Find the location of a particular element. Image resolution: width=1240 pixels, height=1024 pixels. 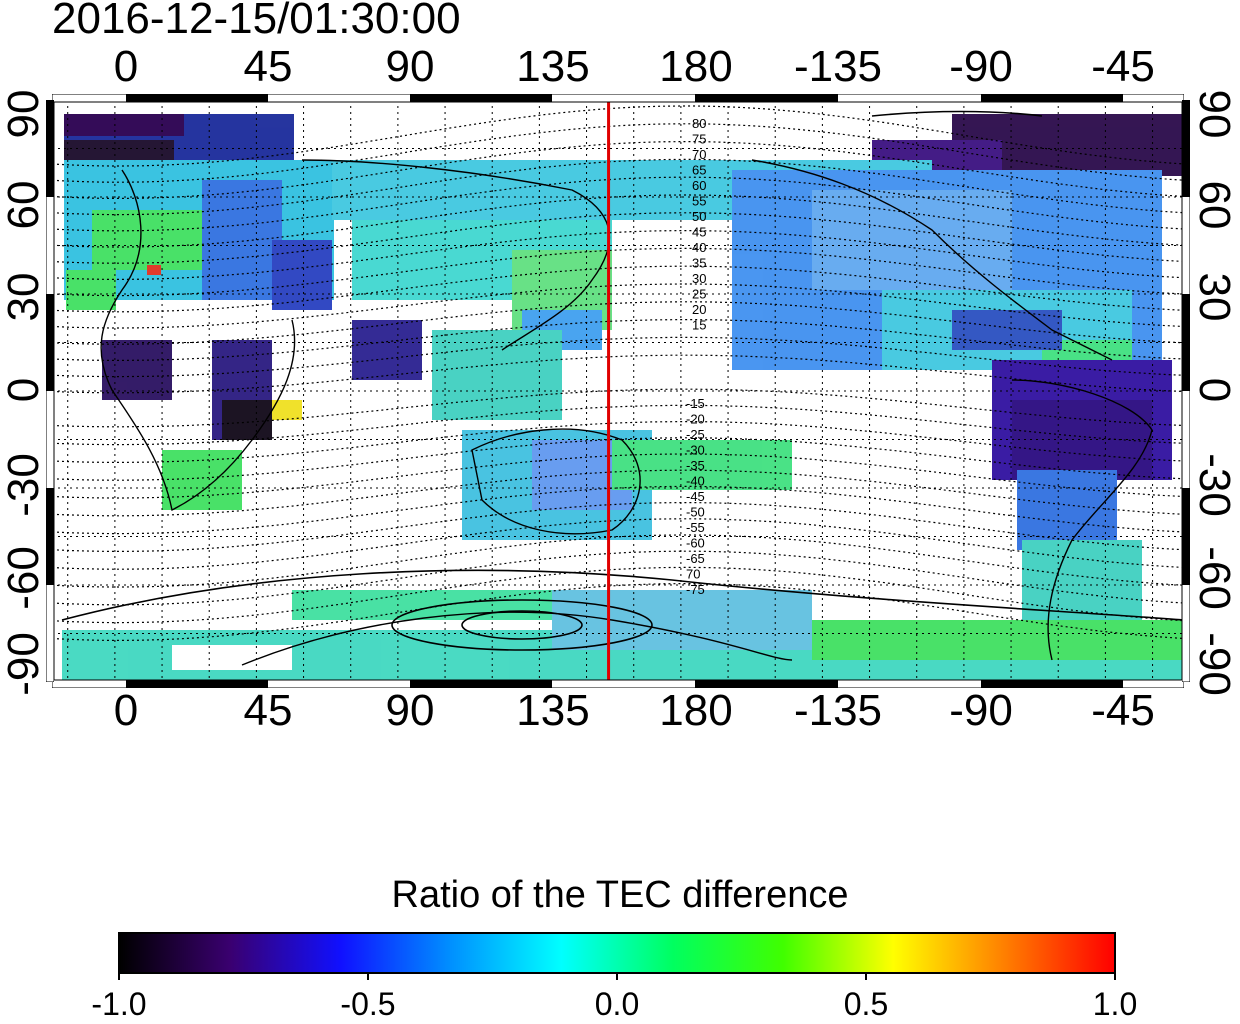

bottom-lon-label: 90 is located at coordinates (410, 710).